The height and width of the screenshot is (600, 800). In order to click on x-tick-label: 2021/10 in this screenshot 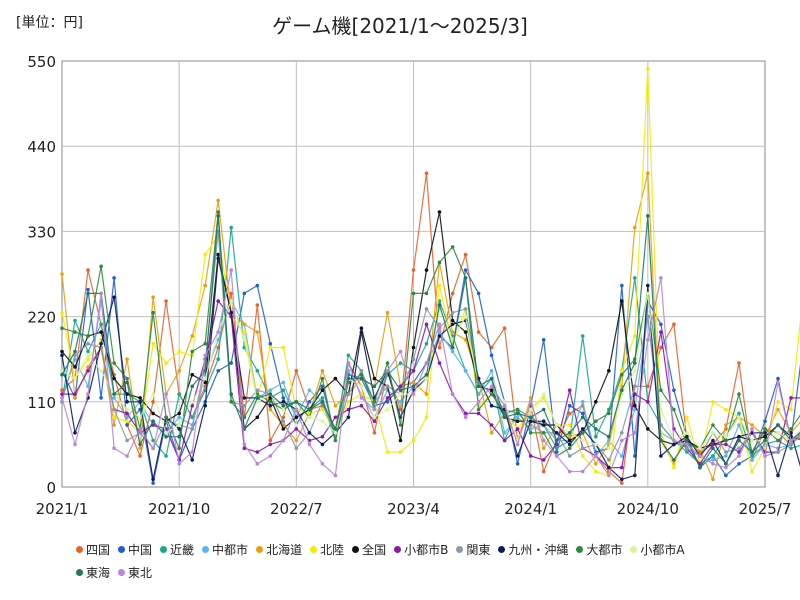, I will do `click(179, 509)`.